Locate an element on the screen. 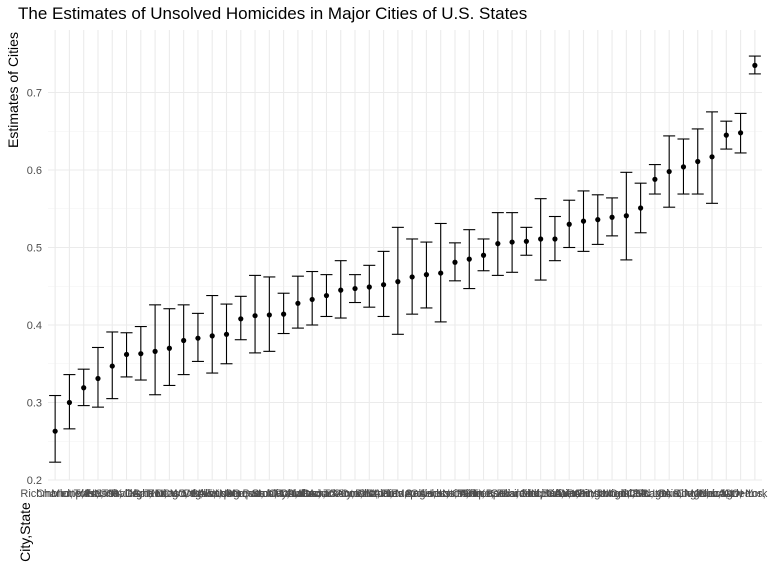  y-tick-label: 0.4 is located at coordinates (34, 326).